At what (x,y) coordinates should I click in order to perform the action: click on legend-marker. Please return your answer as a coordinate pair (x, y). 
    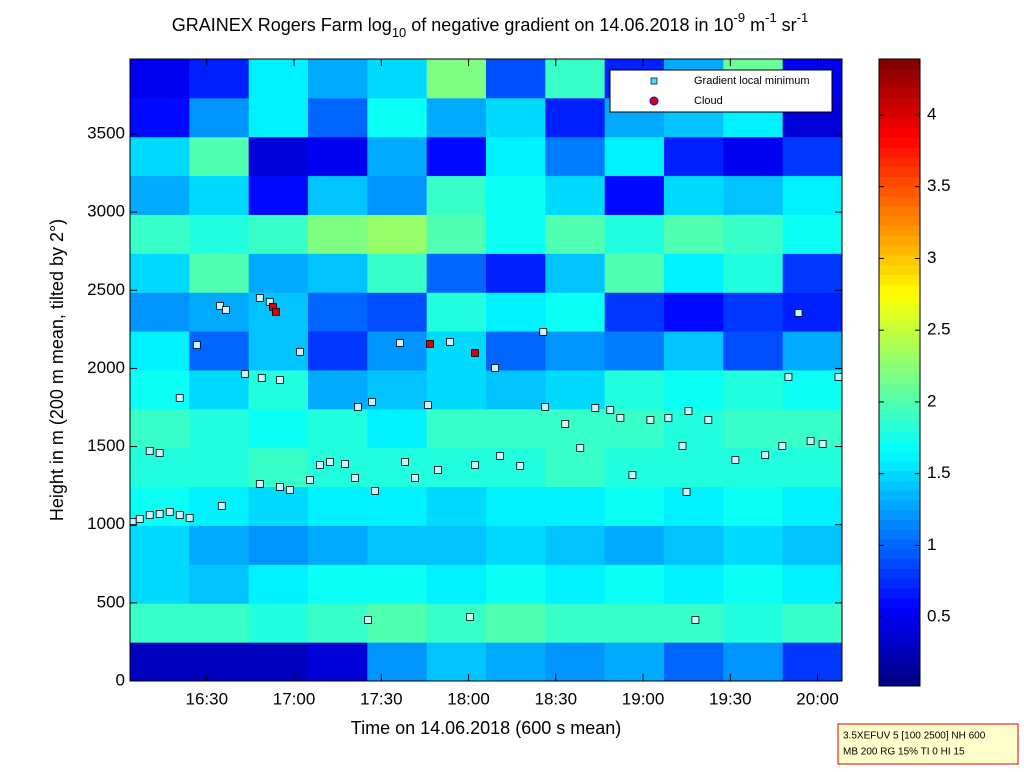
    Looking at the image, I should click on (654, 101).